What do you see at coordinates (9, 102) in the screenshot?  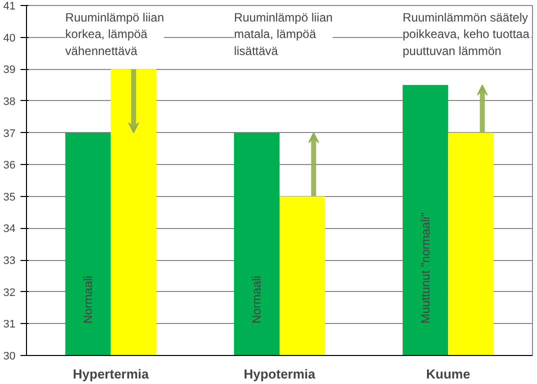 I see `y-tick-label: 38` at bounding box center [9, 102].